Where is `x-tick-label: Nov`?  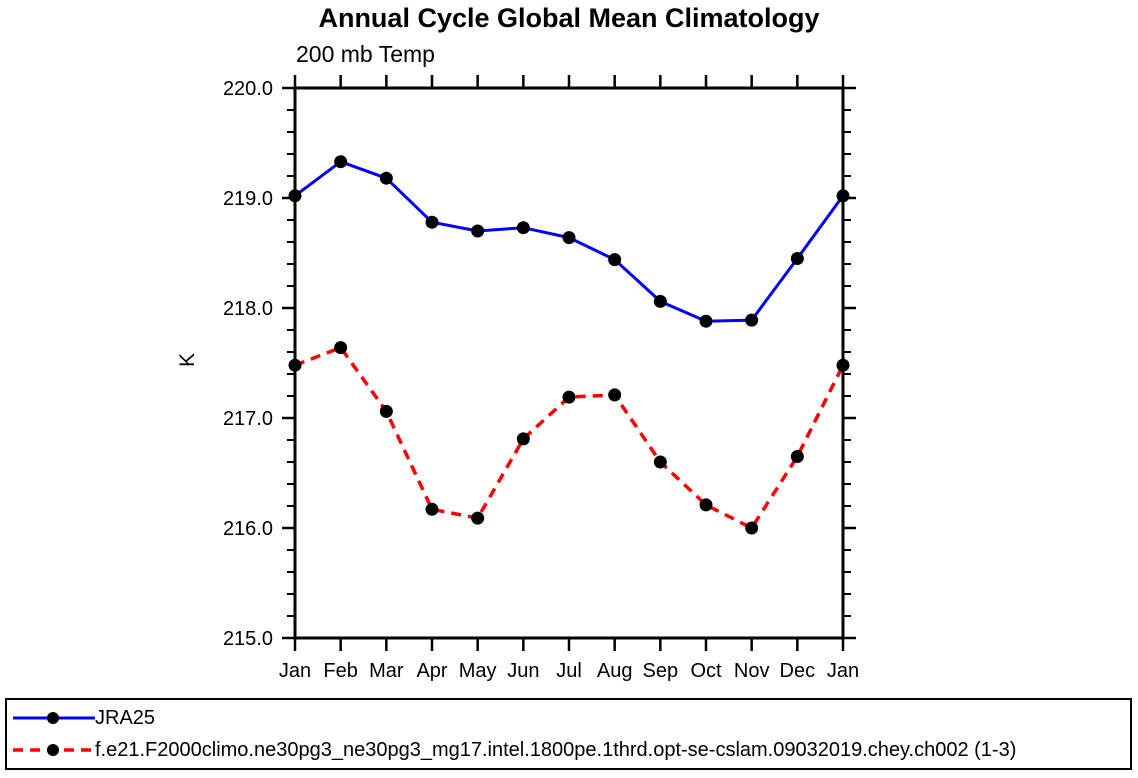
x-tick-label: Nov is located at coordinates (752, 671).